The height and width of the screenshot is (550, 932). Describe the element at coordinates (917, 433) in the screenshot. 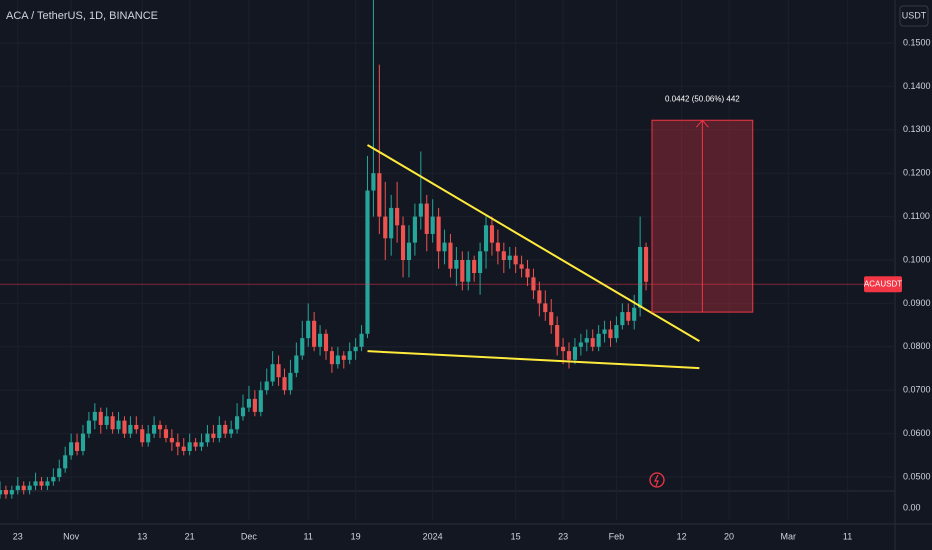

I see `y-tick-label: 0.0600` at that location.